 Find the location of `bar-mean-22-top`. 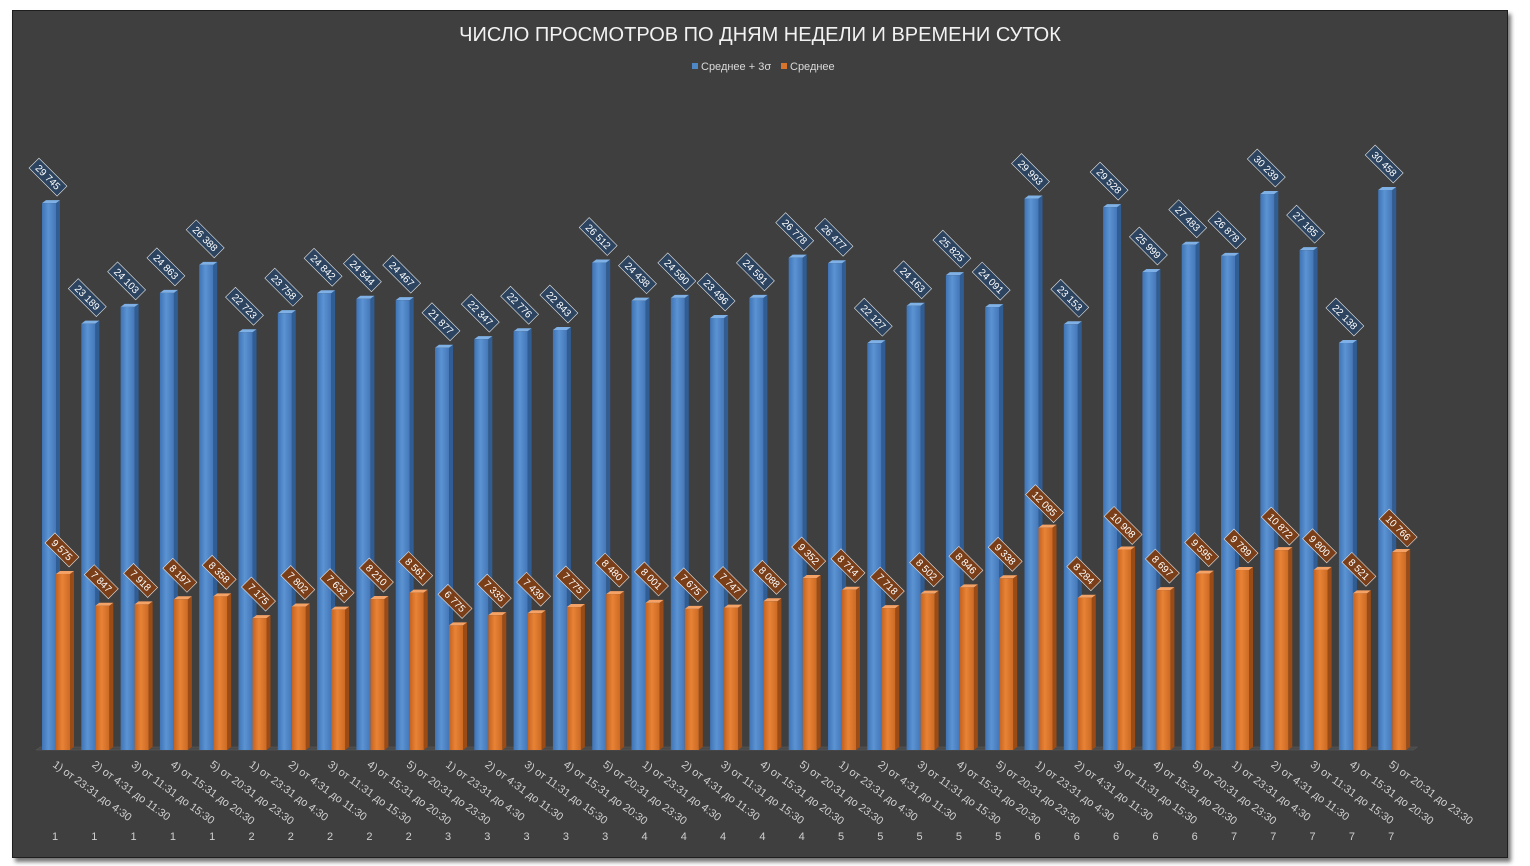

bar-mean-22-top is located at coordinates (890, 607).